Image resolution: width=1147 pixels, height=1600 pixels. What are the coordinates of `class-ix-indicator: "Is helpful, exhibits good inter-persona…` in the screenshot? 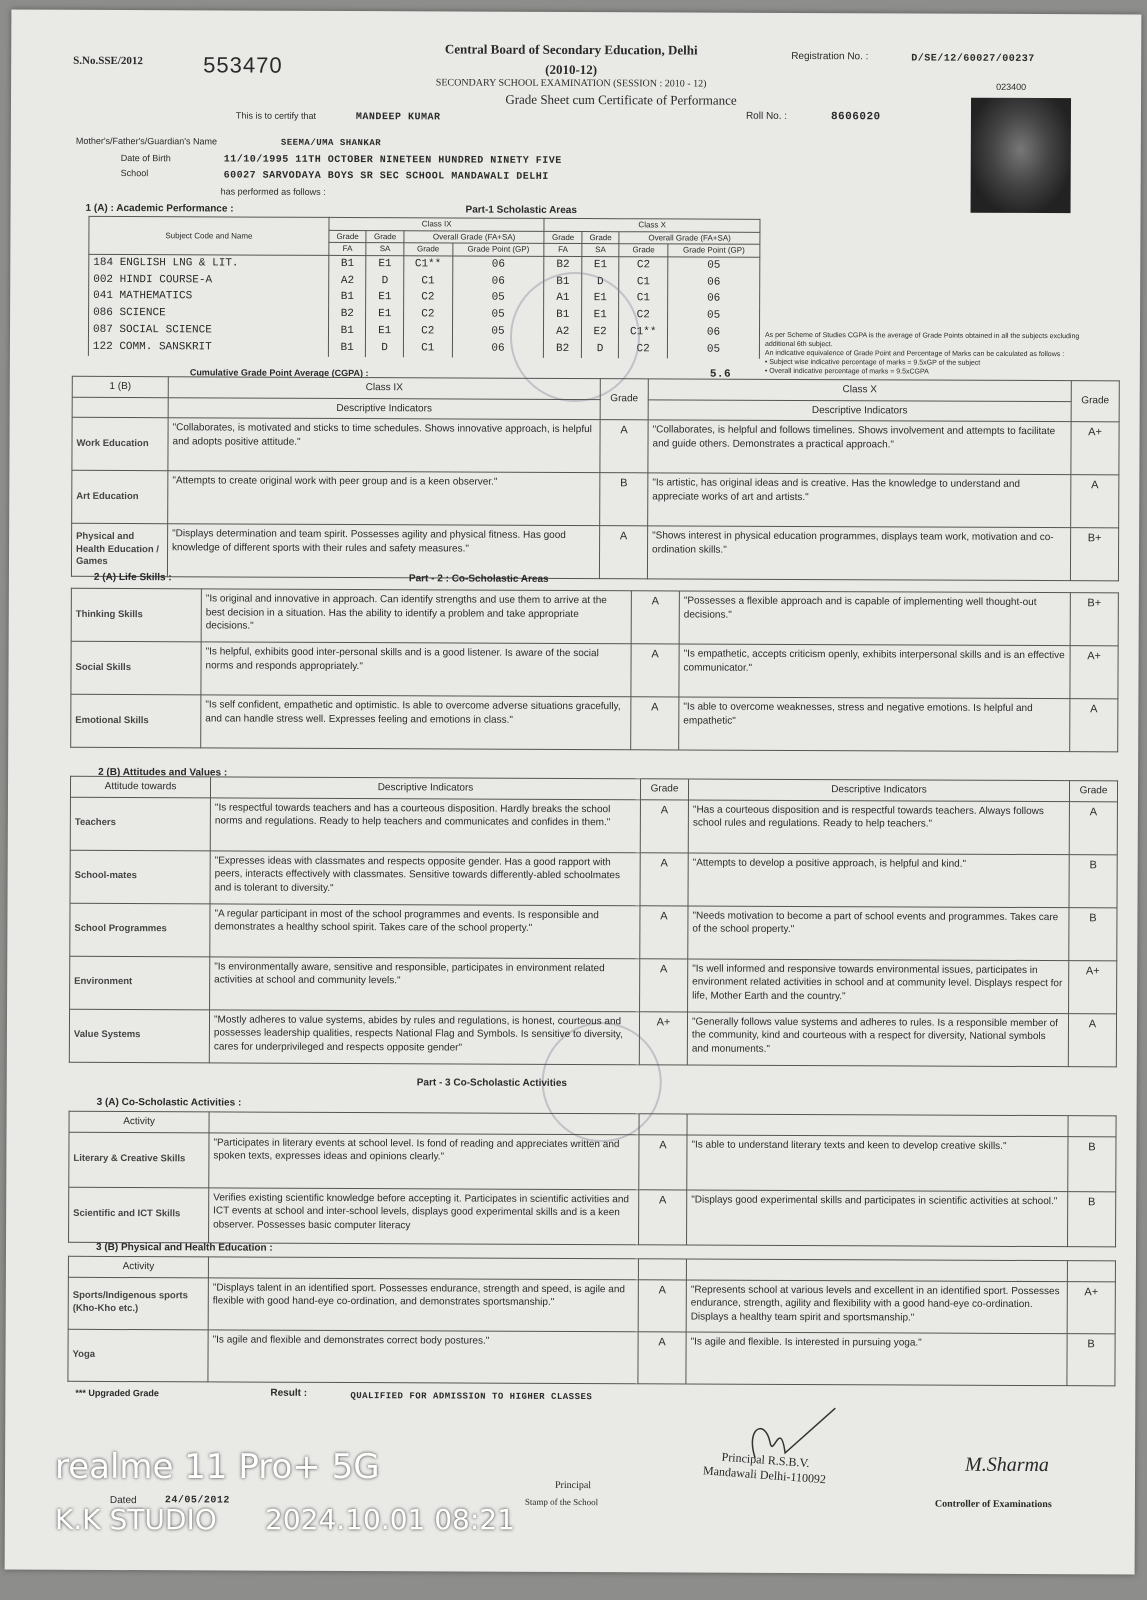 It's located at (416, 669).